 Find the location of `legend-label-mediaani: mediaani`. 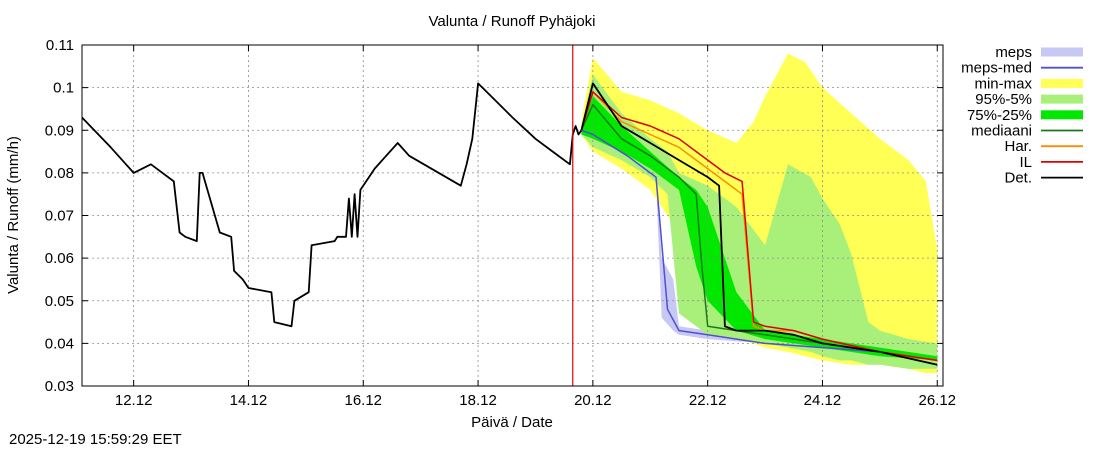

legend-label-mediaani: mediaani is located at coordinates (1001, 131).